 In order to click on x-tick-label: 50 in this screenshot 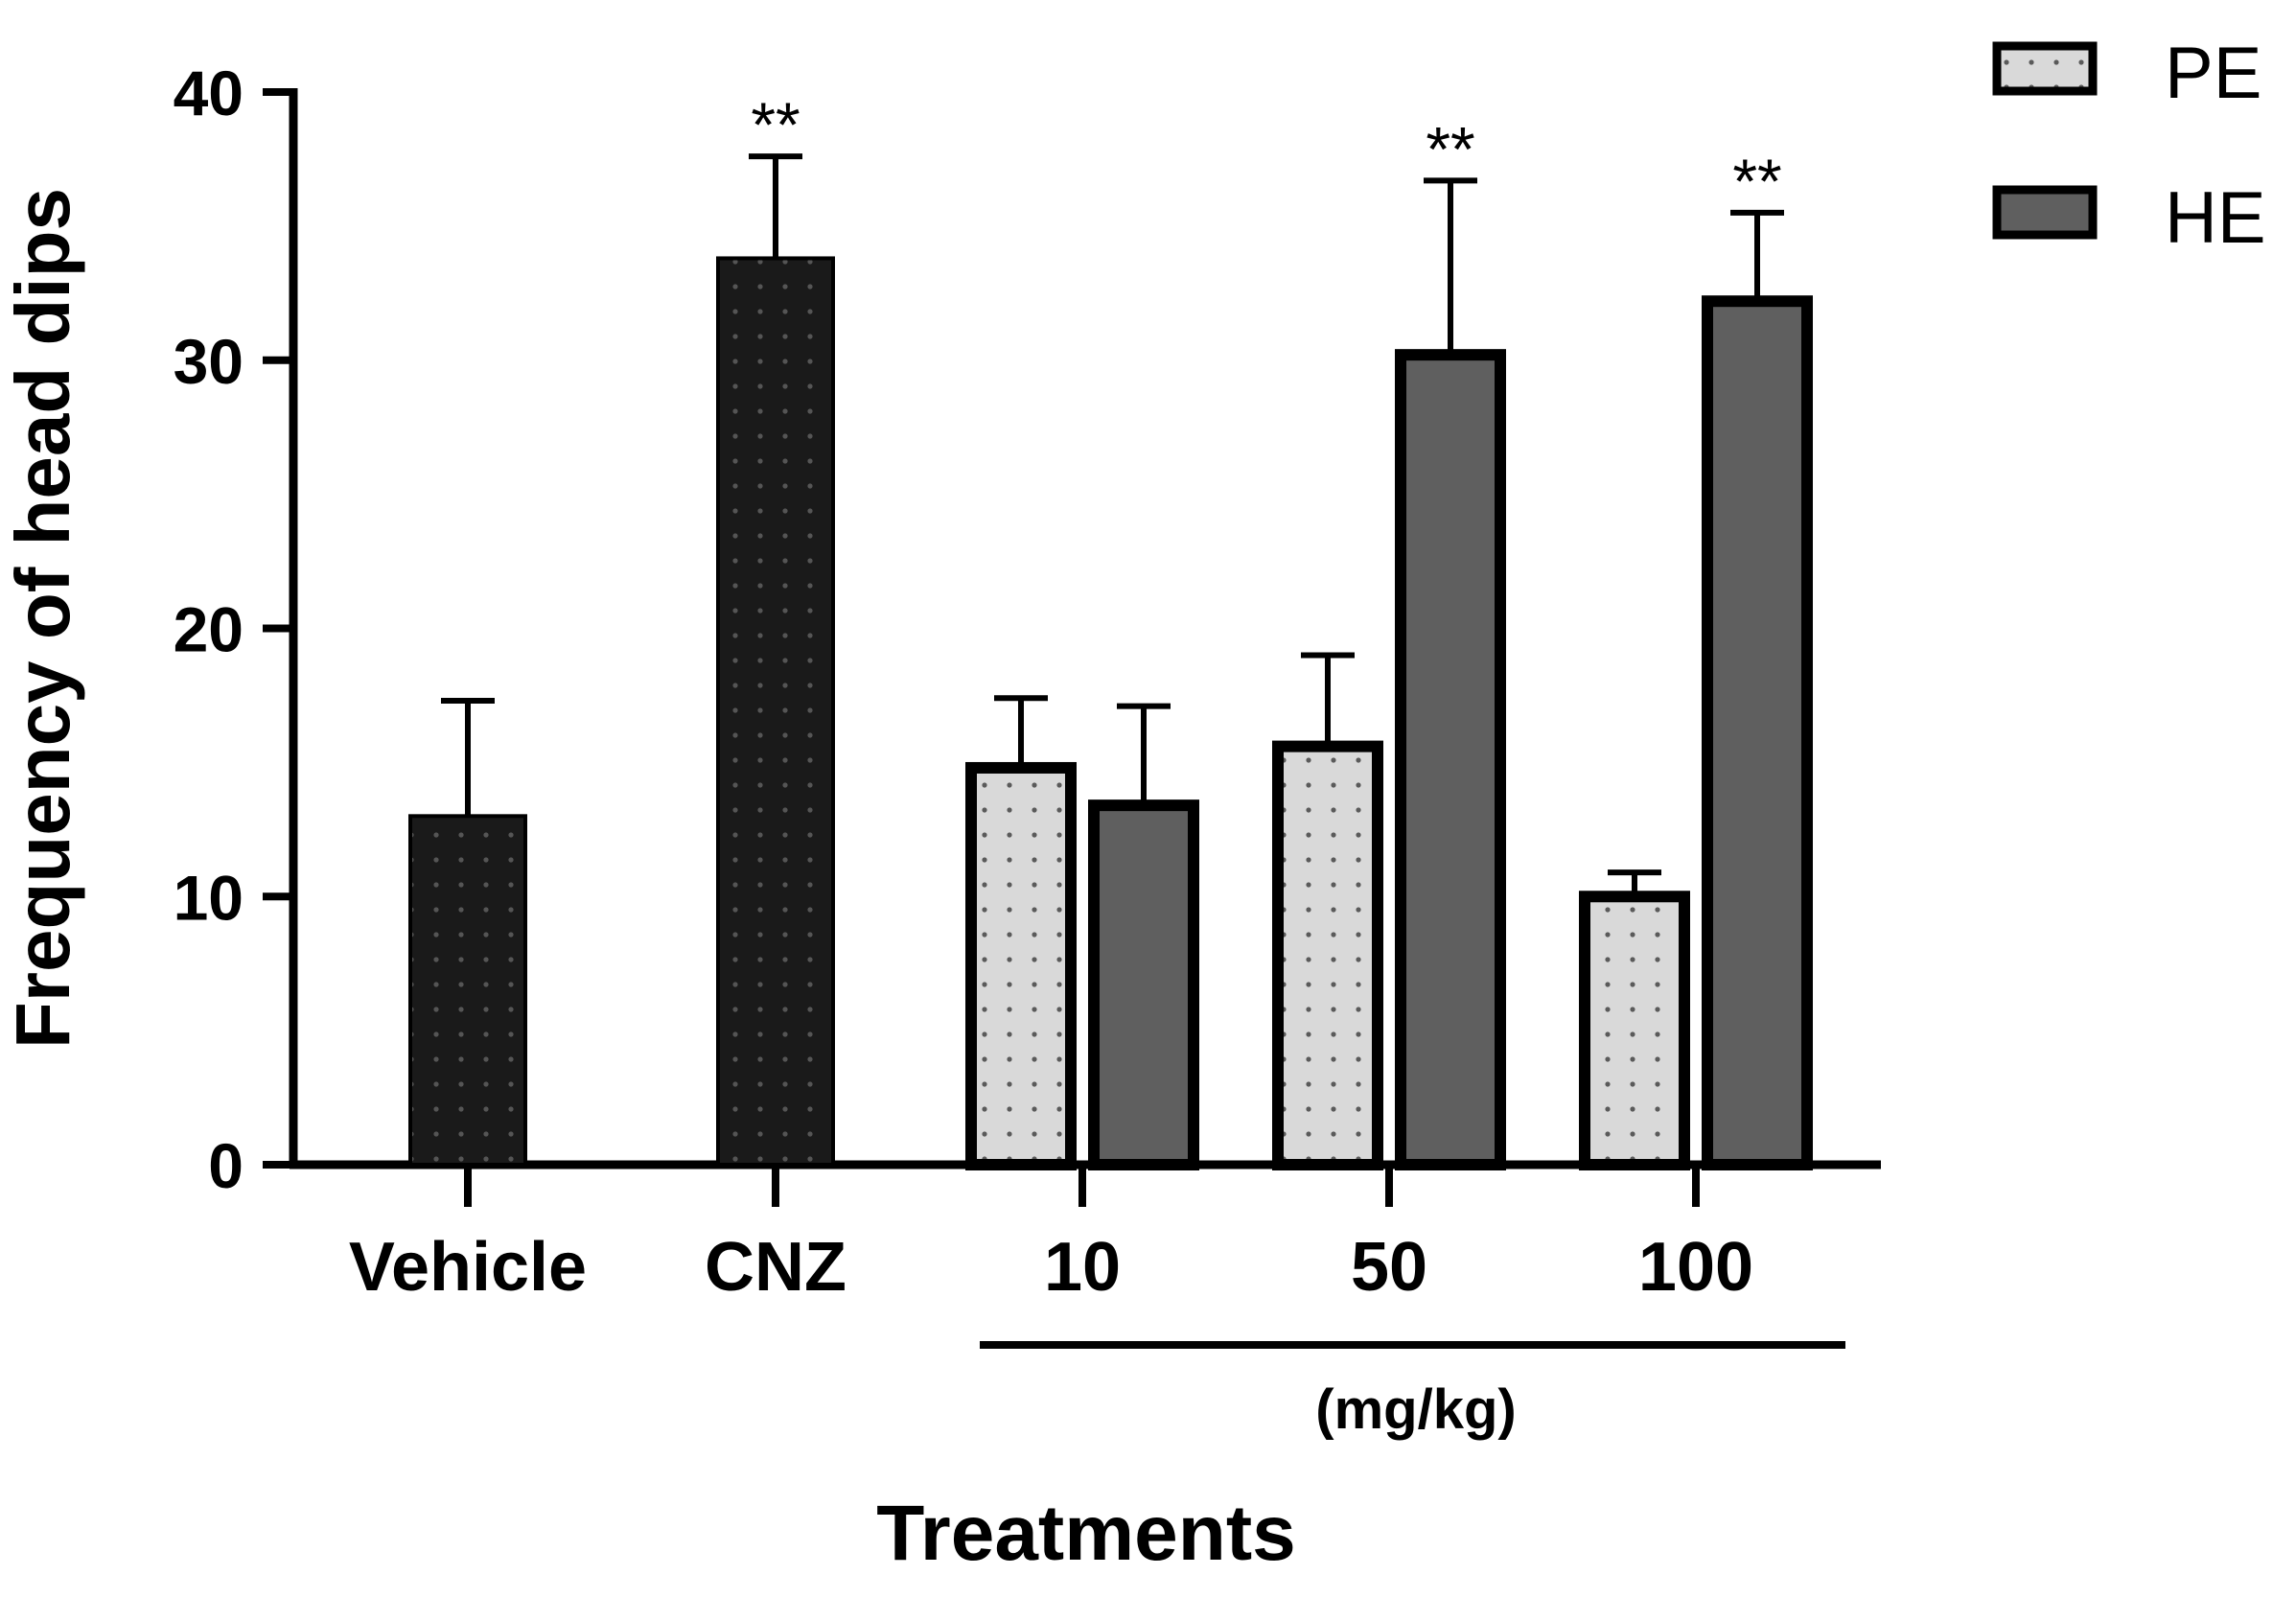, I will do `click(1389, 1267)`.